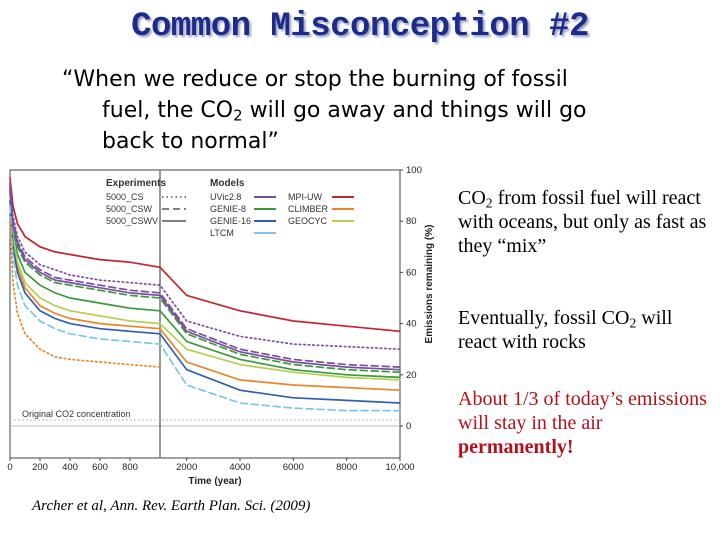 The image size is (720, 540). Describe the element at coordinates (414, 110) in the screenshot. I see `quote-line-2-tail: will go away and things will go` at that location.